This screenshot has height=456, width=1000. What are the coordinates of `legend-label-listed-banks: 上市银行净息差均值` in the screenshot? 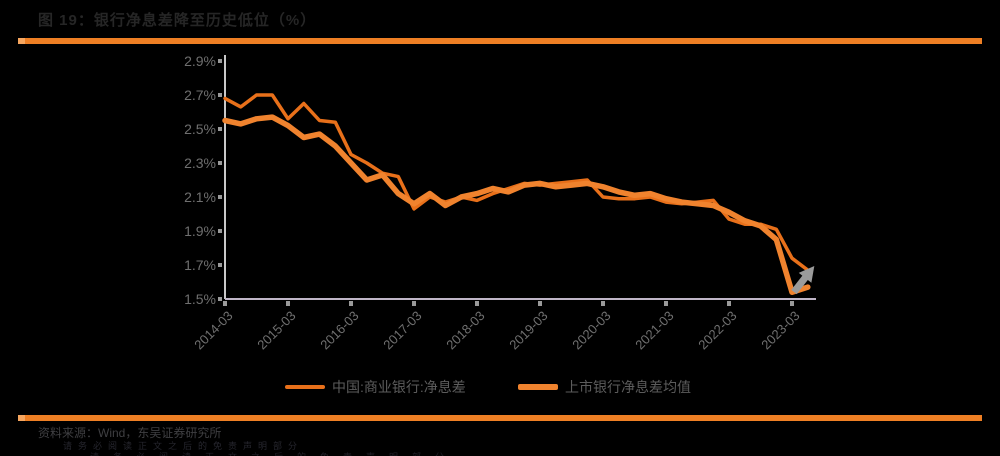 It's located at (628, 387).